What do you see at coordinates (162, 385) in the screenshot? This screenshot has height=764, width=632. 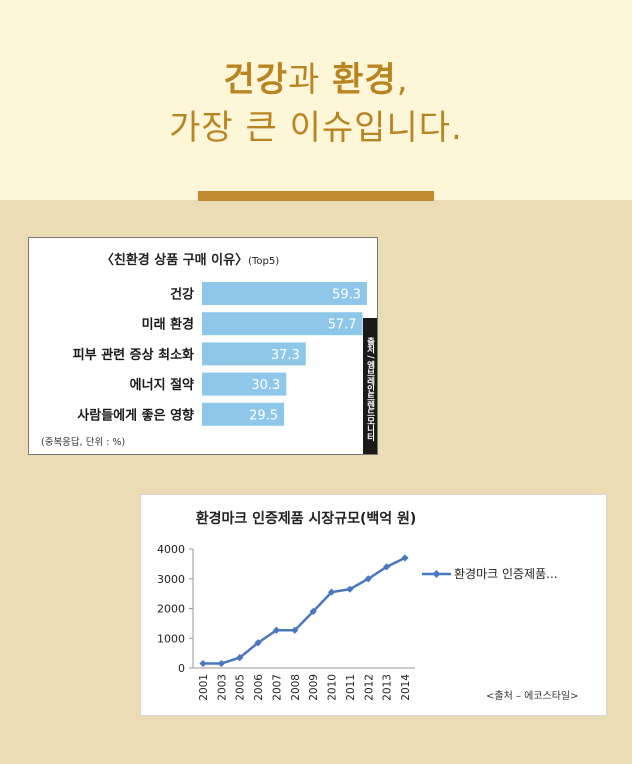 I see `bar-category-label: 에너지 절약` at bounding box center [162, 385].